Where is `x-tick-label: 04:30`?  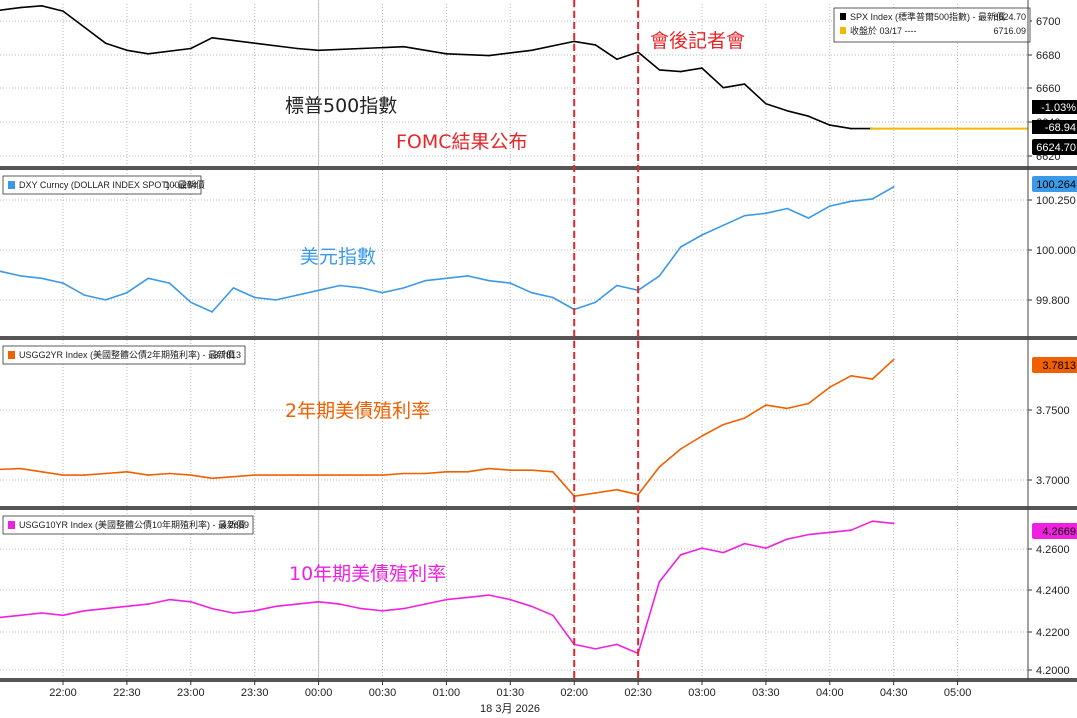 x-tick-label: 04:30 is located at coordinates (894, 693).